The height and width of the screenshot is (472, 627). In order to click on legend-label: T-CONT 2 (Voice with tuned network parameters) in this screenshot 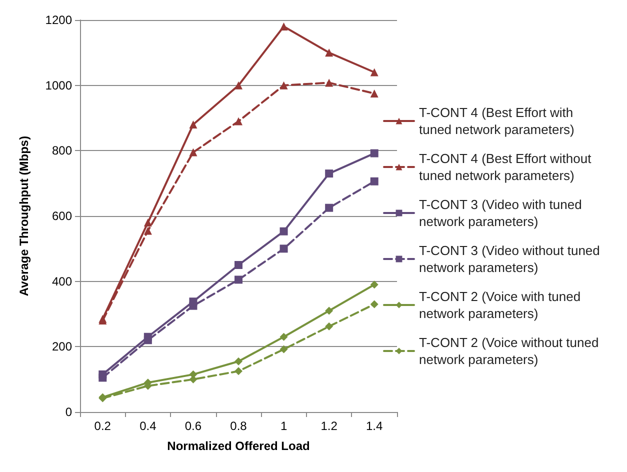, I will do `click(501, 305)`.